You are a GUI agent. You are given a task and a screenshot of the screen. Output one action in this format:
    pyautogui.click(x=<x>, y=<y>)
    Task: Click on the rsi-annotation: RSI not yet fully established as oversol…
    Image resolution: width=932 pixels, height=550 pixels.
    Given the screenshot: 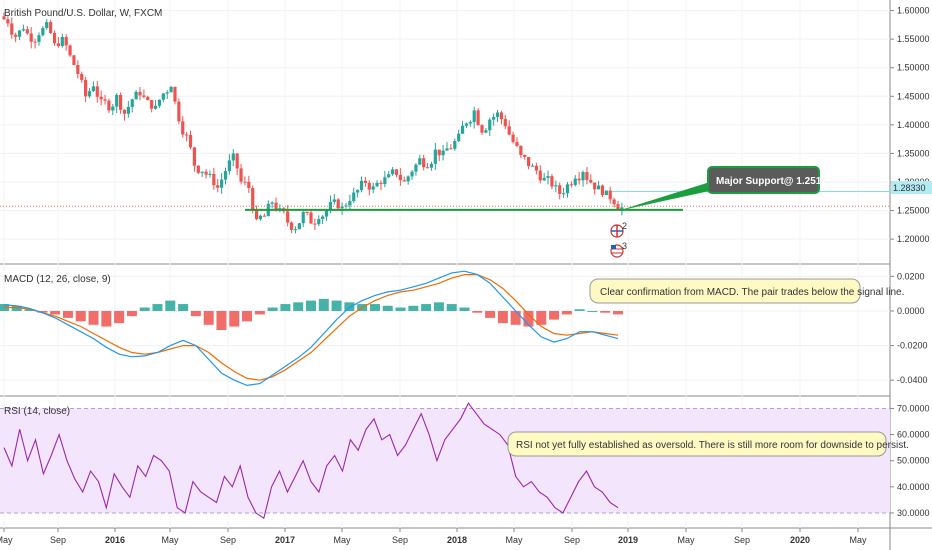 What is the action you would take?
    pyautogui.click(x=708, y=444)
    